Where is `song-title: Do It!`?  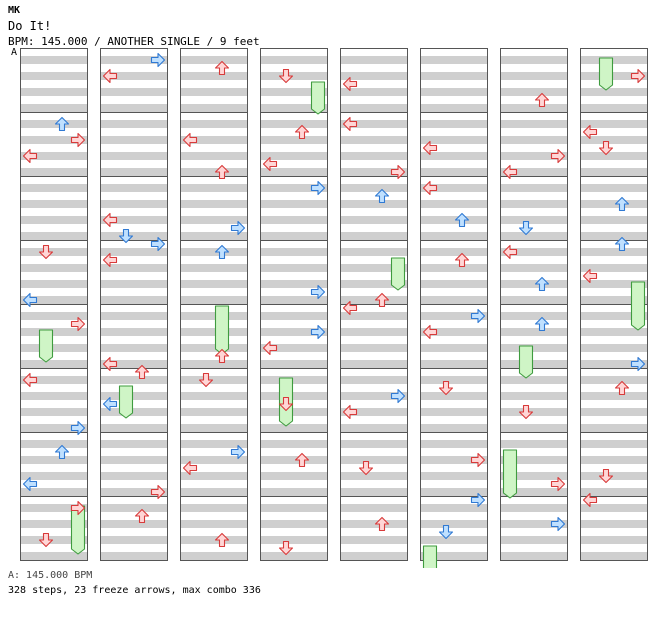 song-title: Do It! is located at coordinates (30, 26).